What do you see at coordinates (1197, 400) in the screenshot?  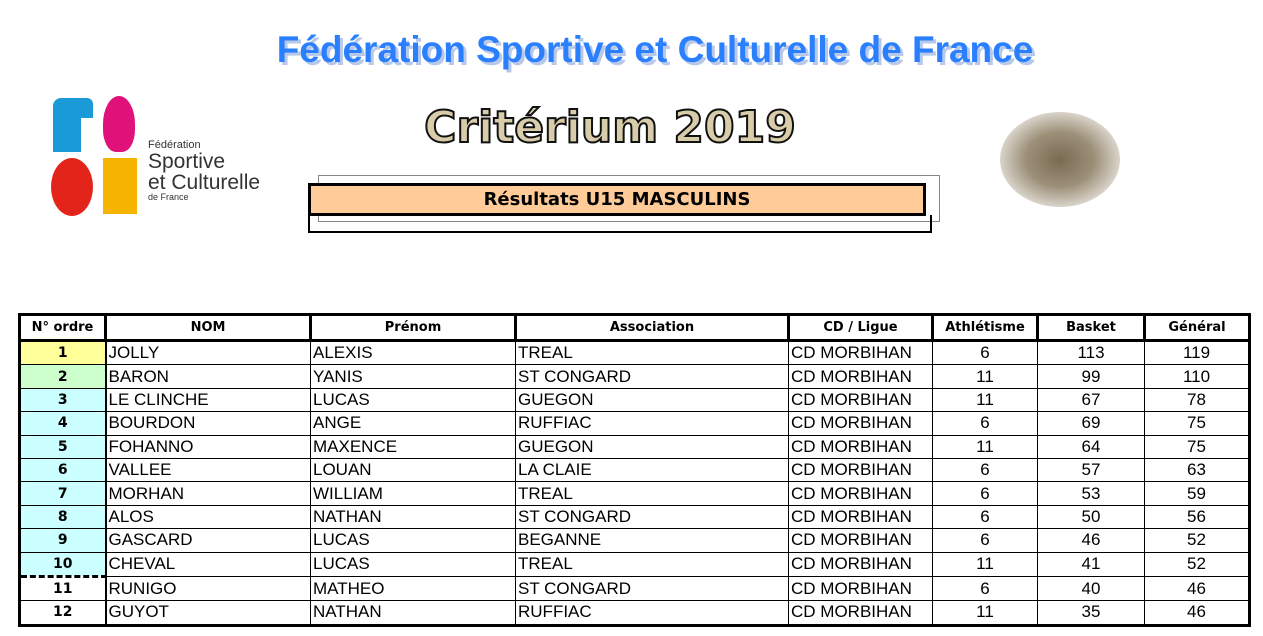 I see `cell-general: 78` at bounding box center [1197, 400].